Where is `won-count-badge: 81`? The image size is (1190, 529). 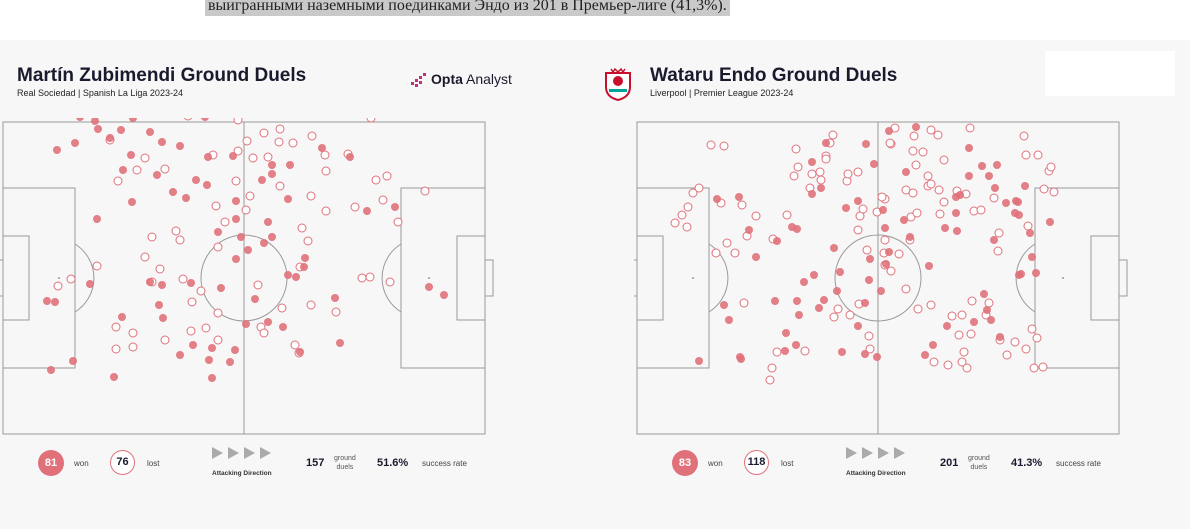
won-count-badge: 81 is located at coordinates (51, 463).